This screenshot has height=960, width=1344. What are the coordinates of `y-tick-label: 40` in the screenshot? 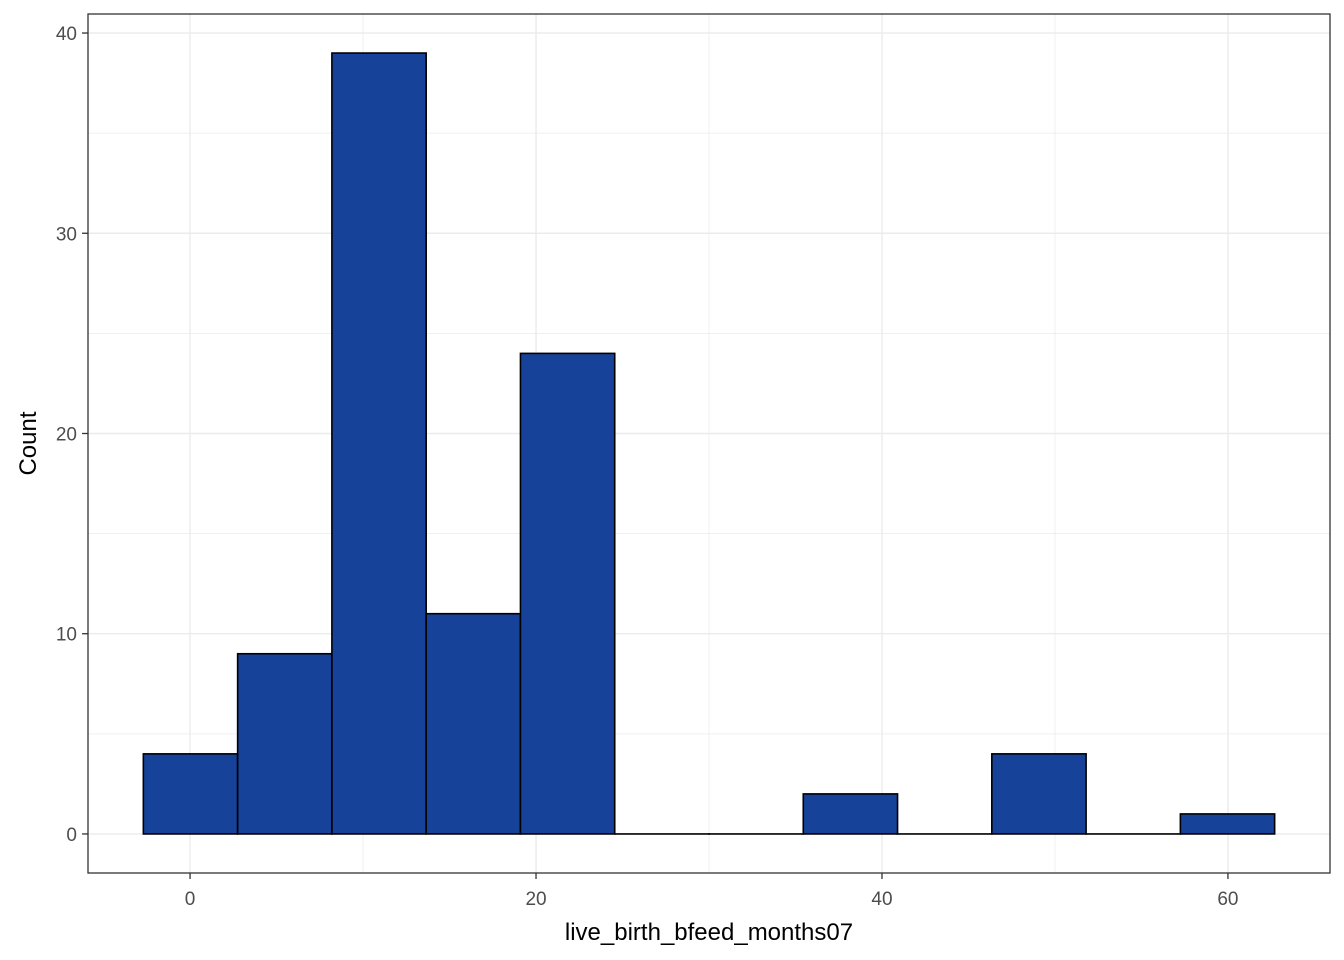 It's located at (66, 34).